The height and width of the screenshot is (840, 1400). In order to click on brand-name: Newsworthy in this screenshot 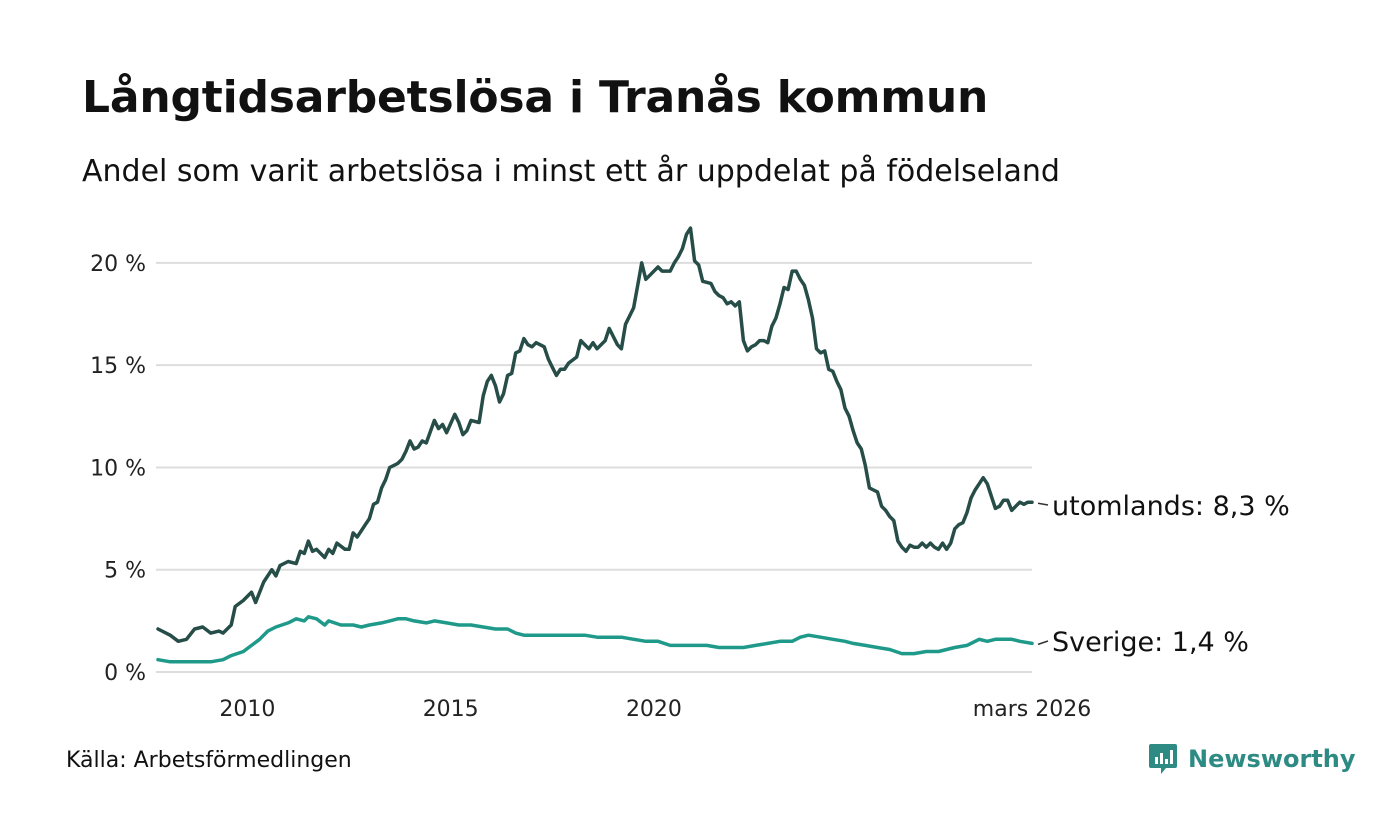, I will do `click(1272, 759)`.